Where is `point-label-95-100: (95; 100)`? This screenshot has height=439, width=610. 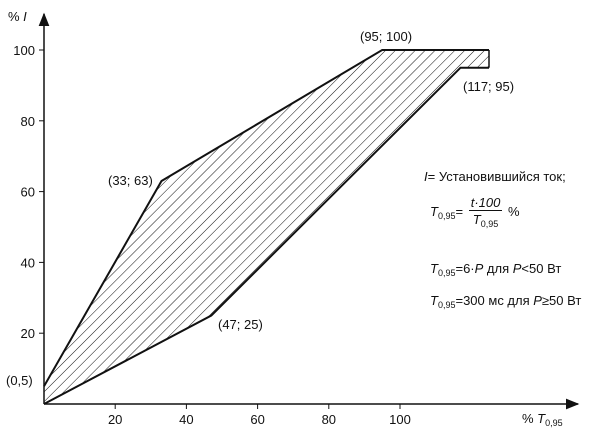
point-label-95-100: (95; 100) is located at coordinates (386, 36).